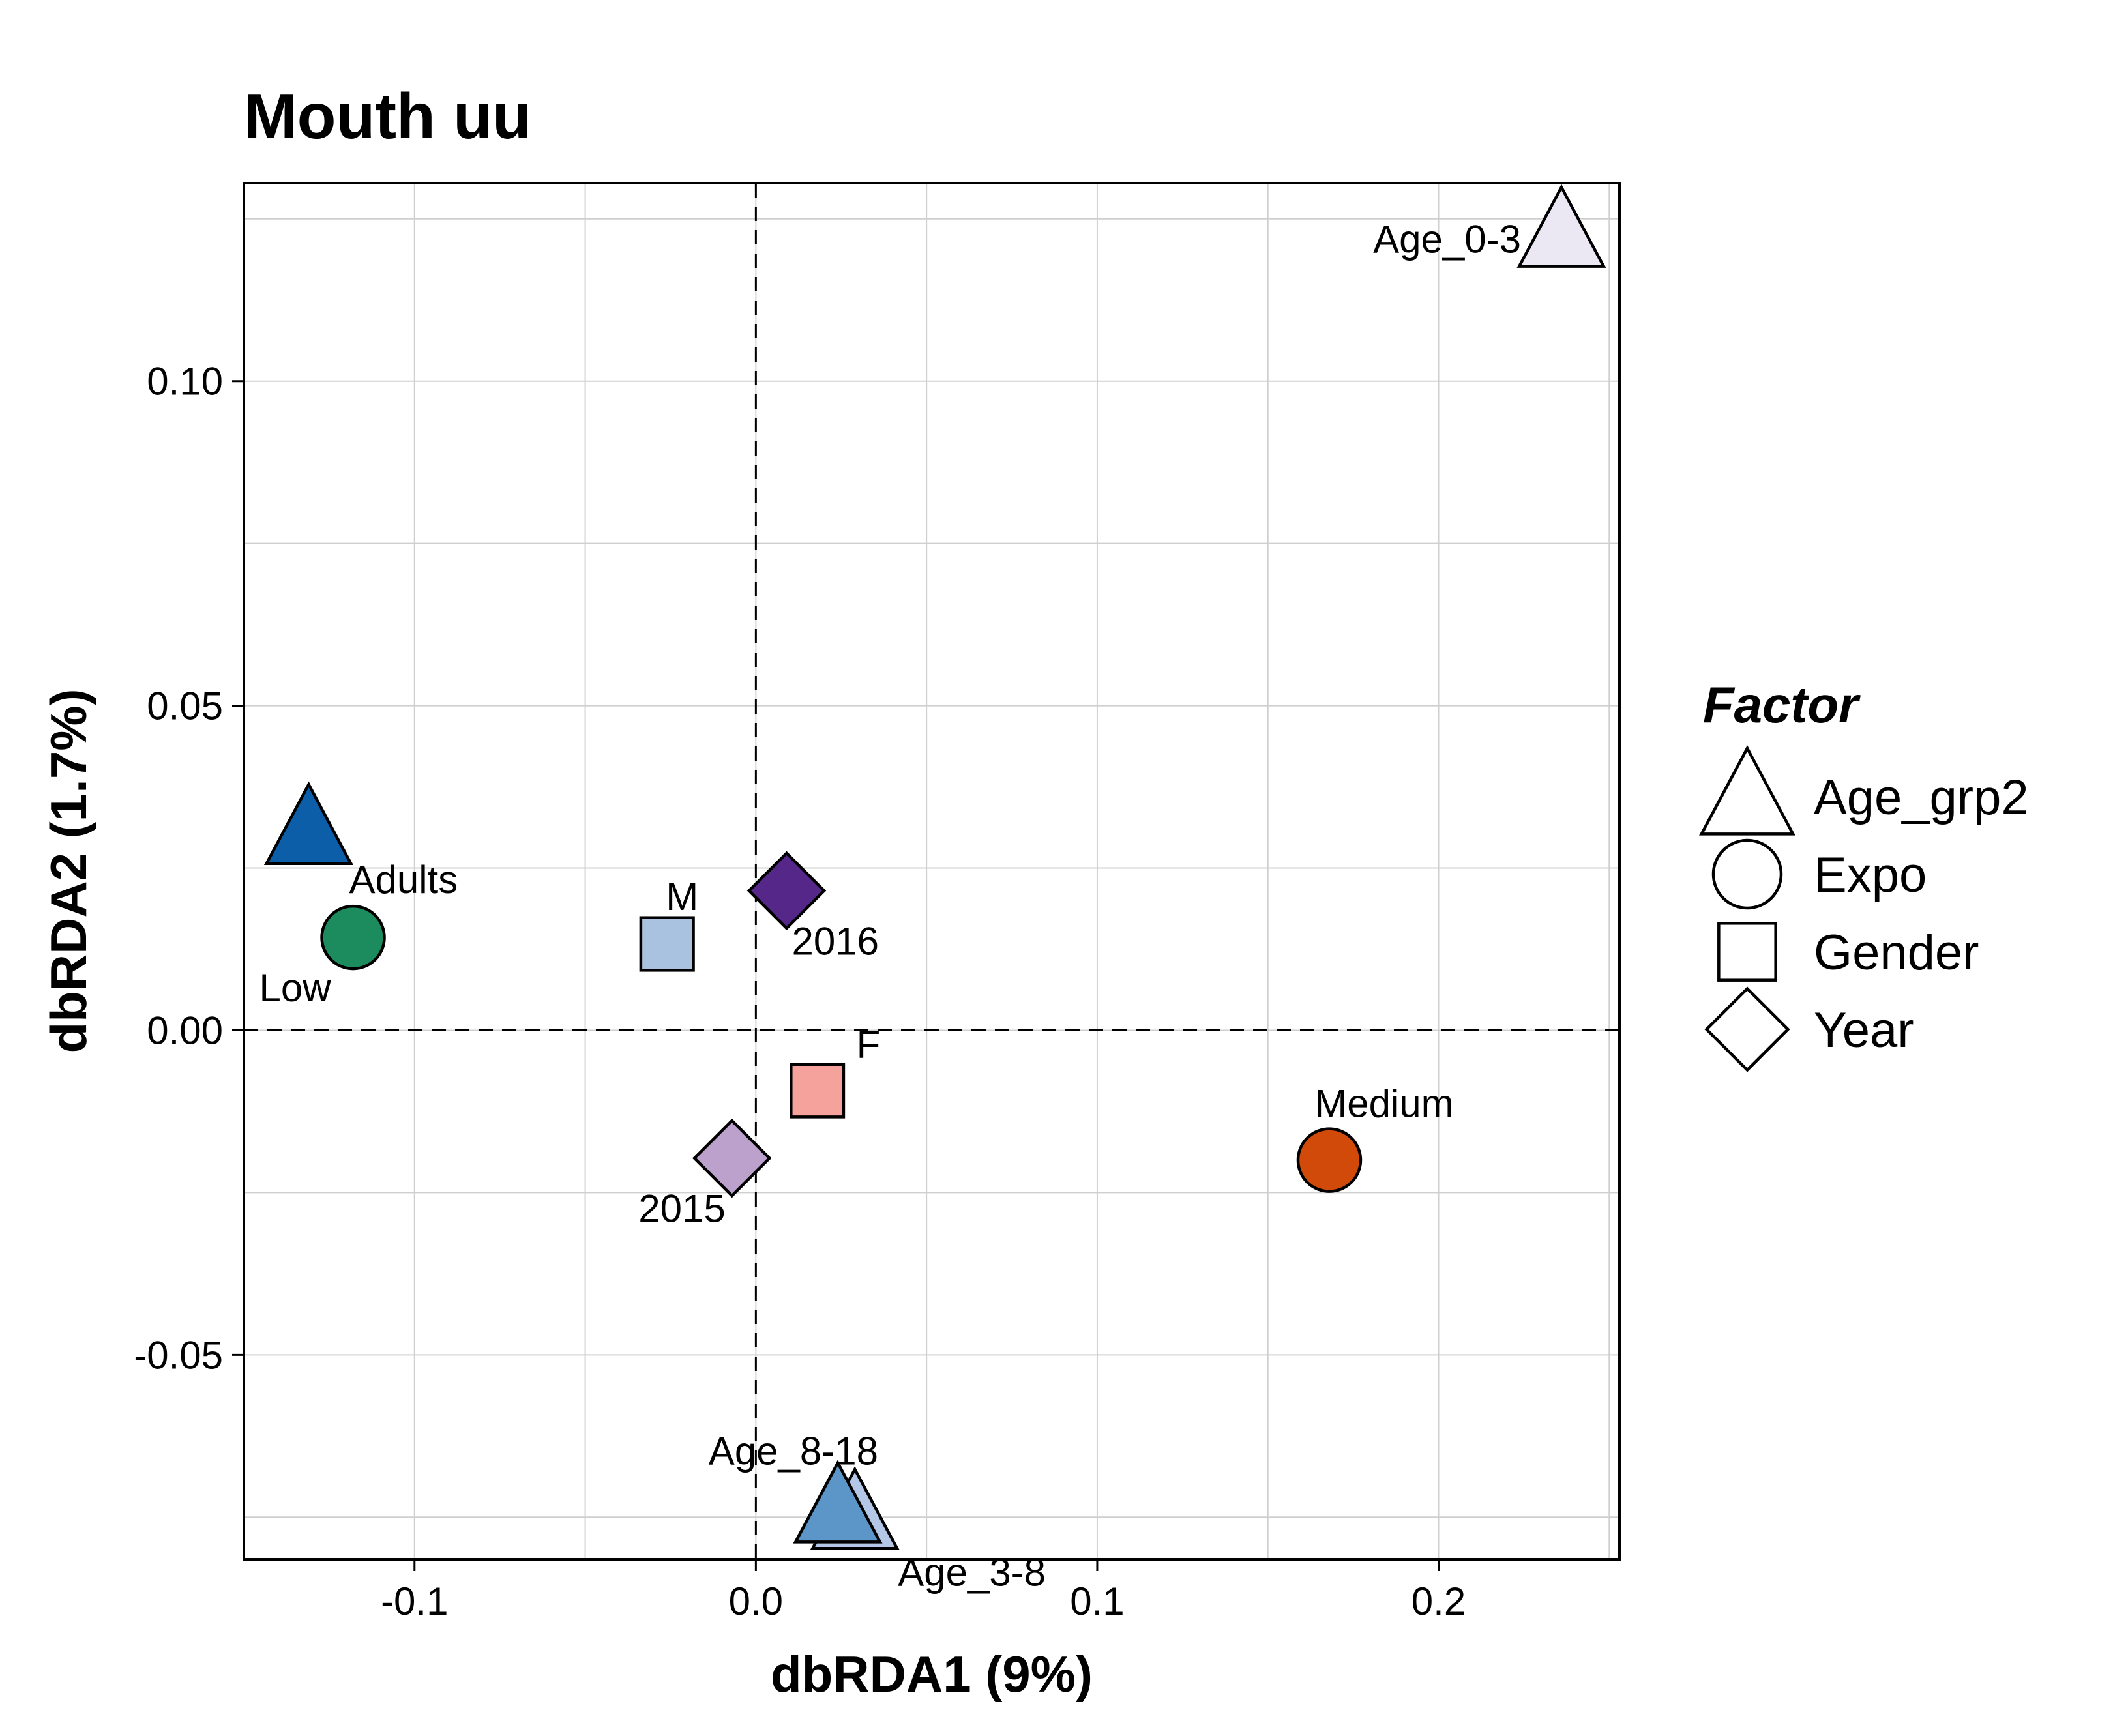 The image size is (2113, 1736). What do you see at coordinates (681, 1209) in the screenshot?
I see `point-label: 2015` at bounding box center [681, 1209].